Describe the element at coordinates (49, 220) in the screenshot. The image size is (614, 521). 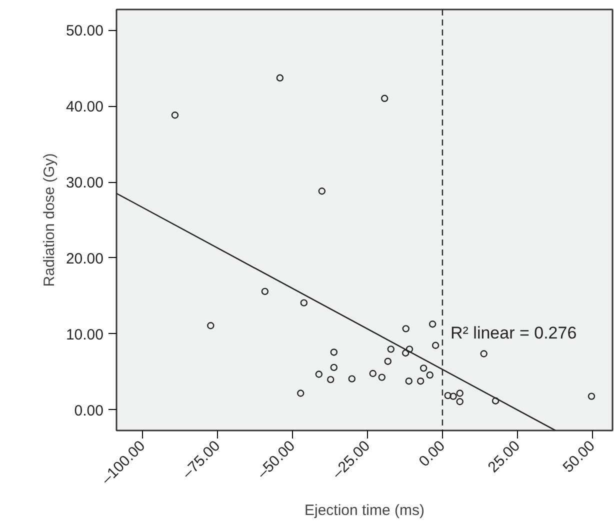
I see `y-axis-title: Radiation dose (Gy)` at that location.